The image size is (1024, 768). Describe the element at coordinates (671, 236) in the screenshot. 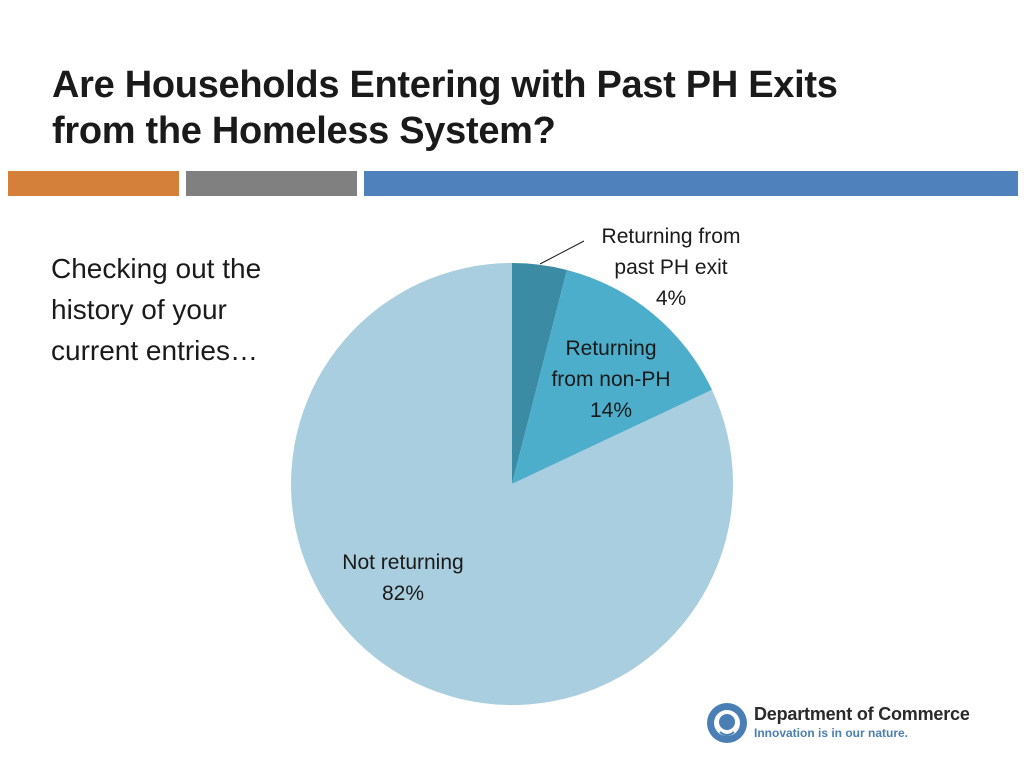

I see `data-label-line: Returning from` at that location.